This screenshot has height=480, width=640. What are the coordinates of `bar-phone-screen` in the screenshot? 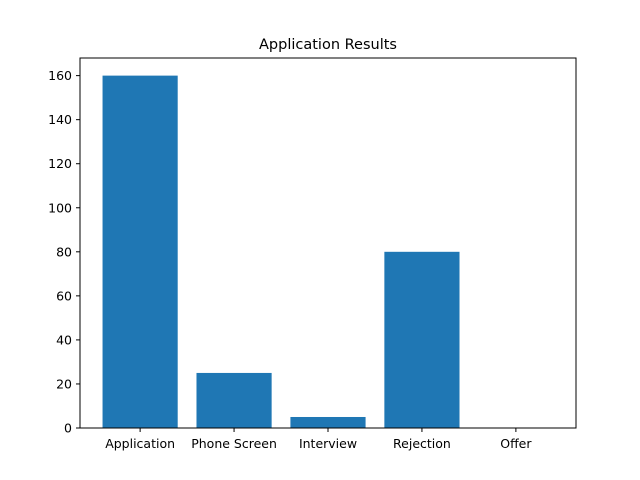 It's located at (234, 400).